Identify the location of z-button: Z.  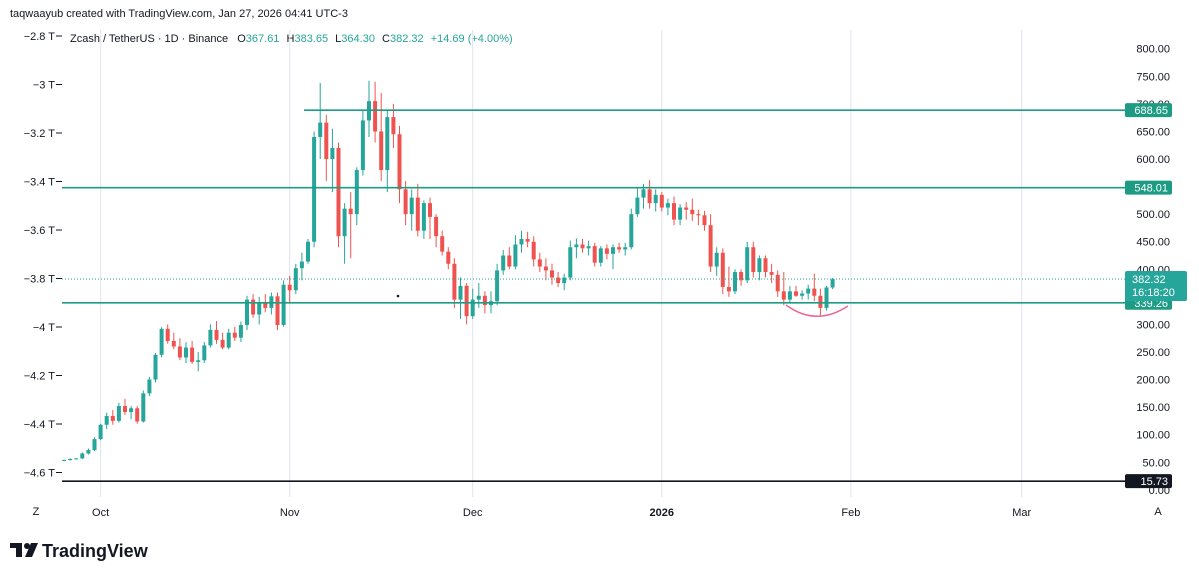
(36, 512).